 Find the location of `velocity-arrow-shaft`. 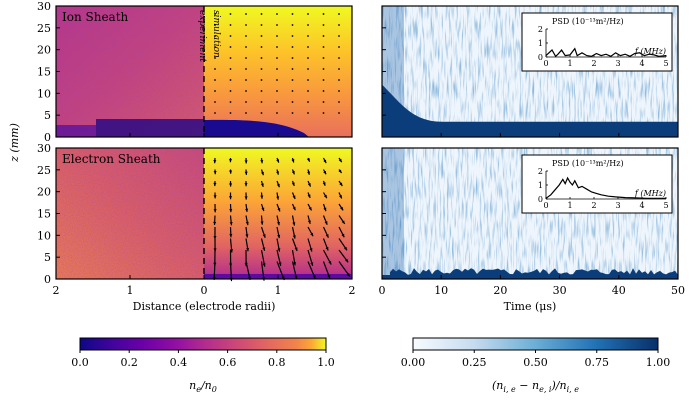

velocity-arrow-shaft is located at coordinates (280, 271).